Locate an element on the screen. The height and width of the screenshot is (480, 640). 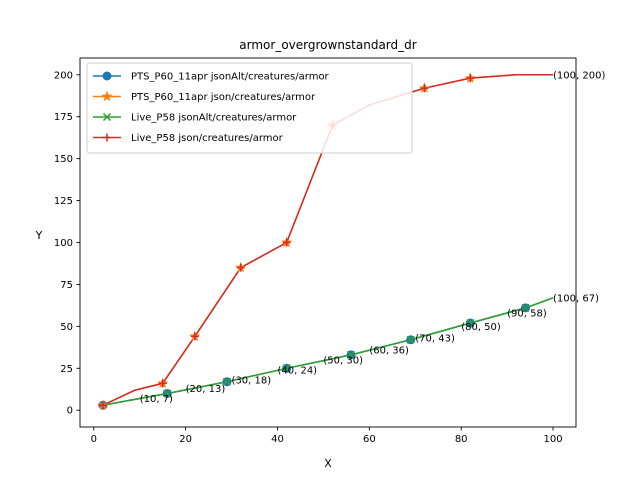
x-axis-label: X is located at coordinates (328, 463).